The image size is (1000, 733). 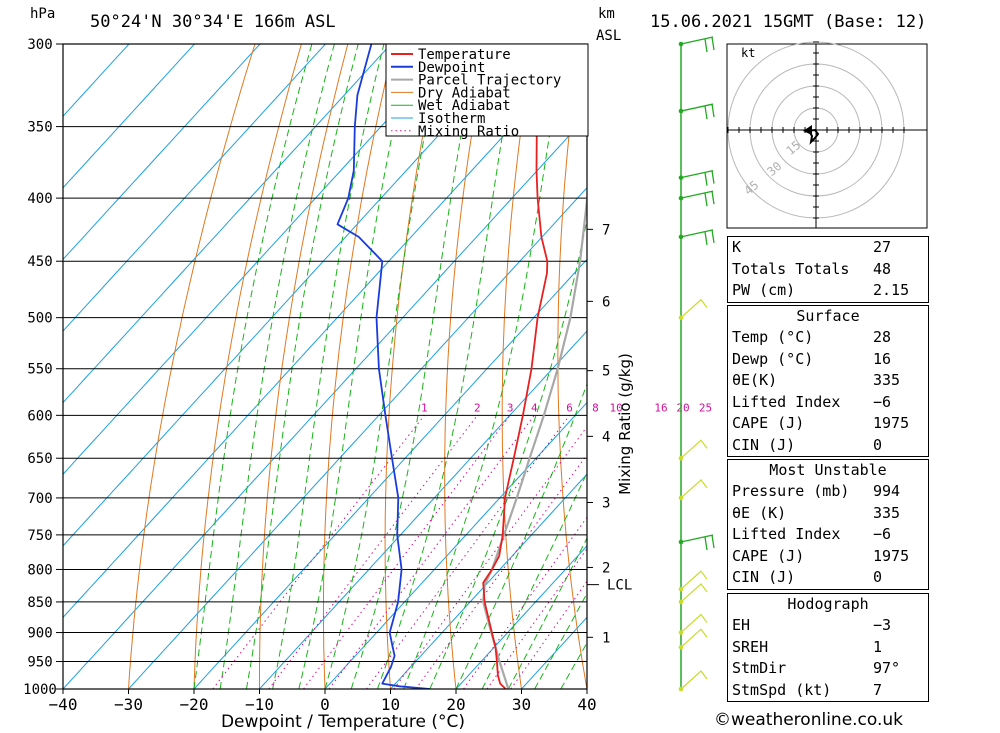 What do you see at coordinates (390, 704) in the screenshot?
I see `temperature-tick-label: 10` at bounding box center [390, 704].